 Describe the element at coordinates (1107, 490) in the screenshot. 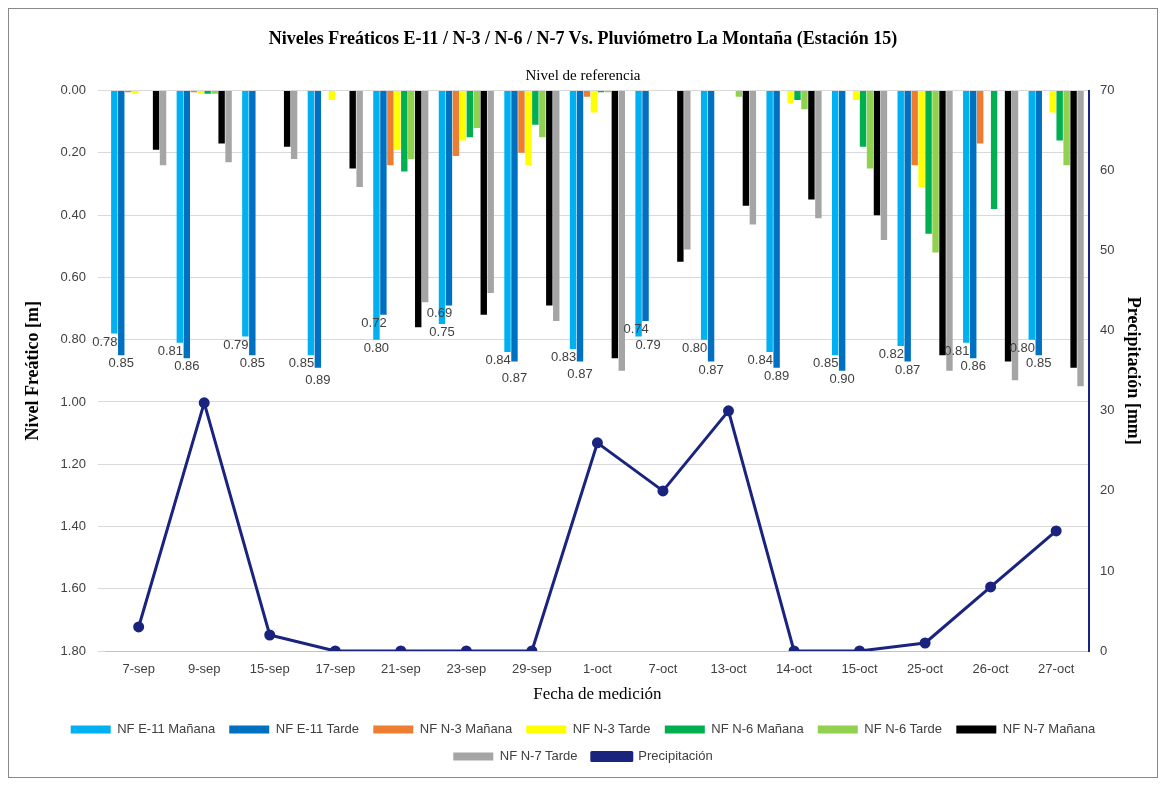

I see `y2-tick-label: 20` at that location.